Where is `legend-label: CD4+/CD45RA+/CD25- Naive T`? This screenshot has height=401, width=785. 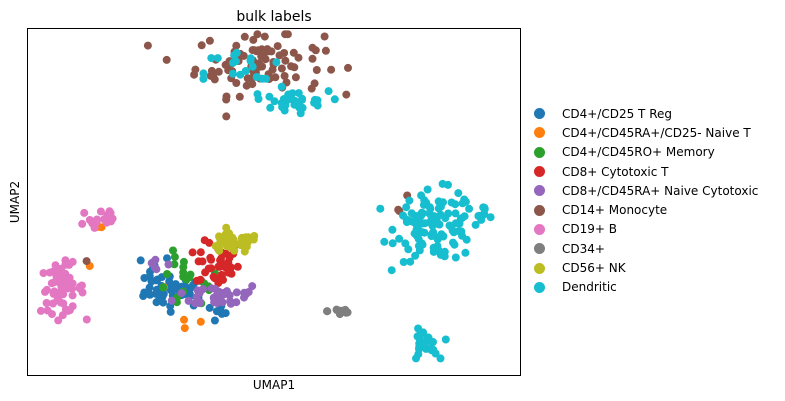
legend-label: CD4+/CD45RA+/CD25- Naive T is located at coordinates (656, 132).